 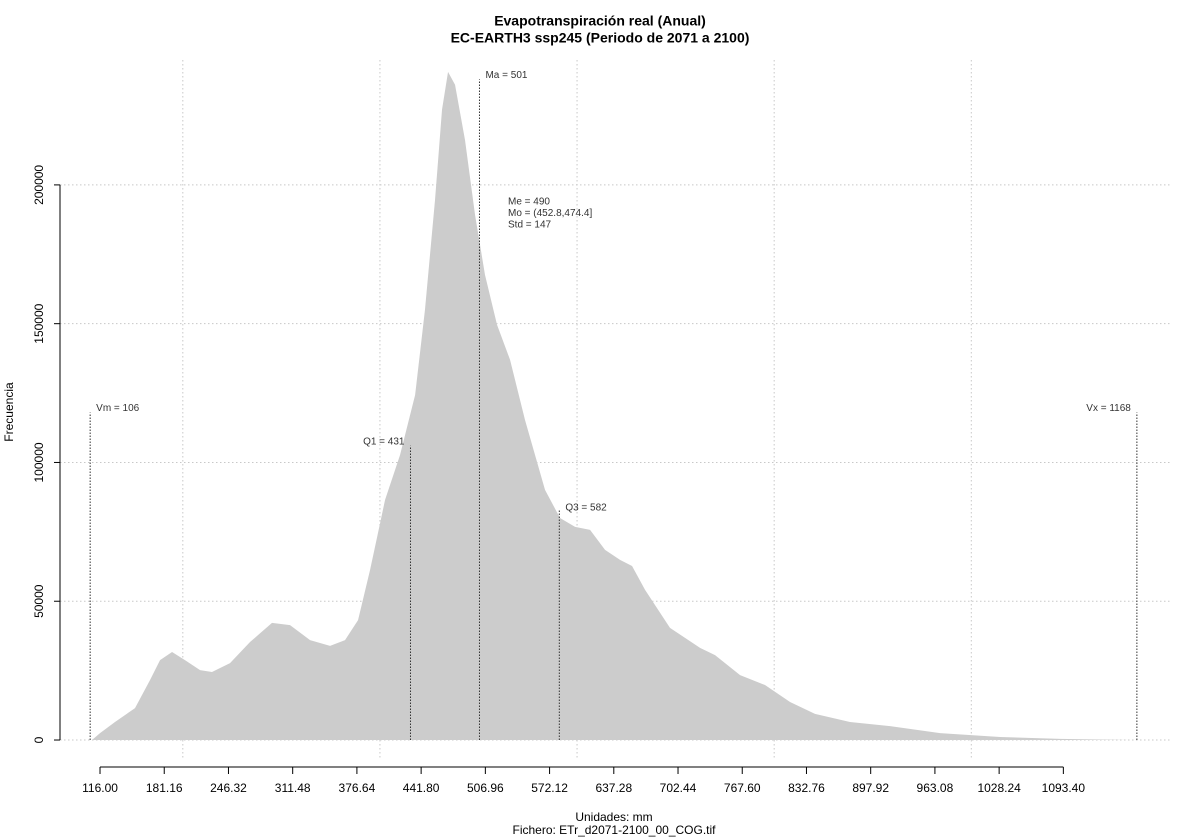 What do you see at coordinates (384, 441) in the screenshot?
I see `stat-label: Q1 = 431` at bounding box center [384, 441].